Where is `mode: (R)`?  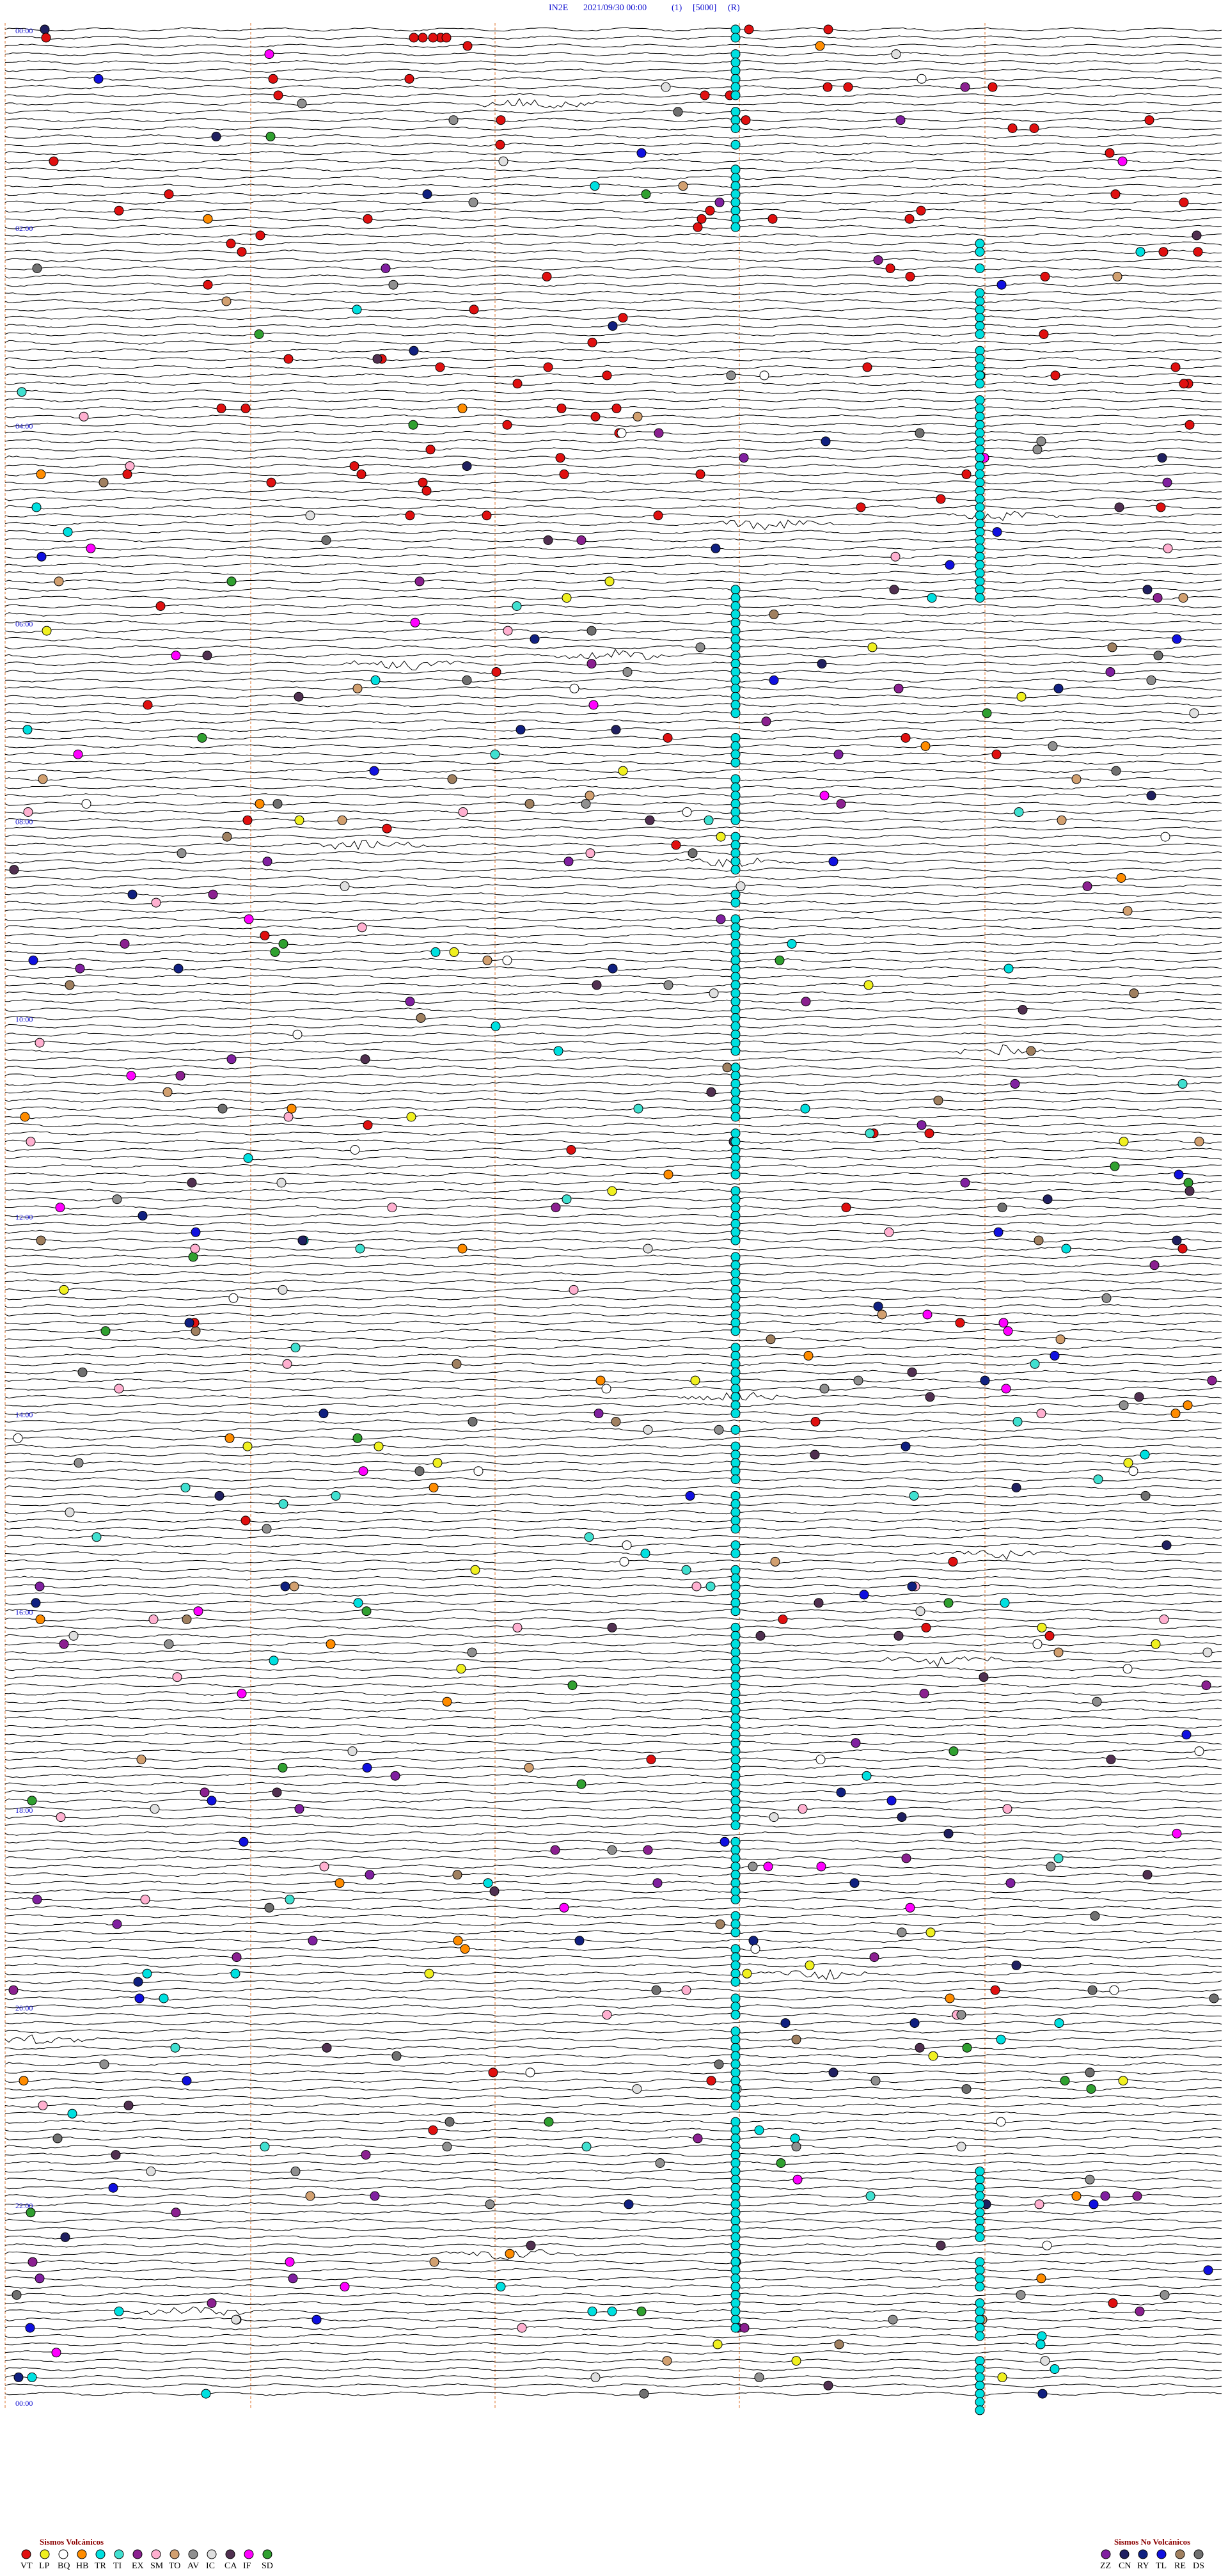
mode: (R) is located at coordinates (734, 8).